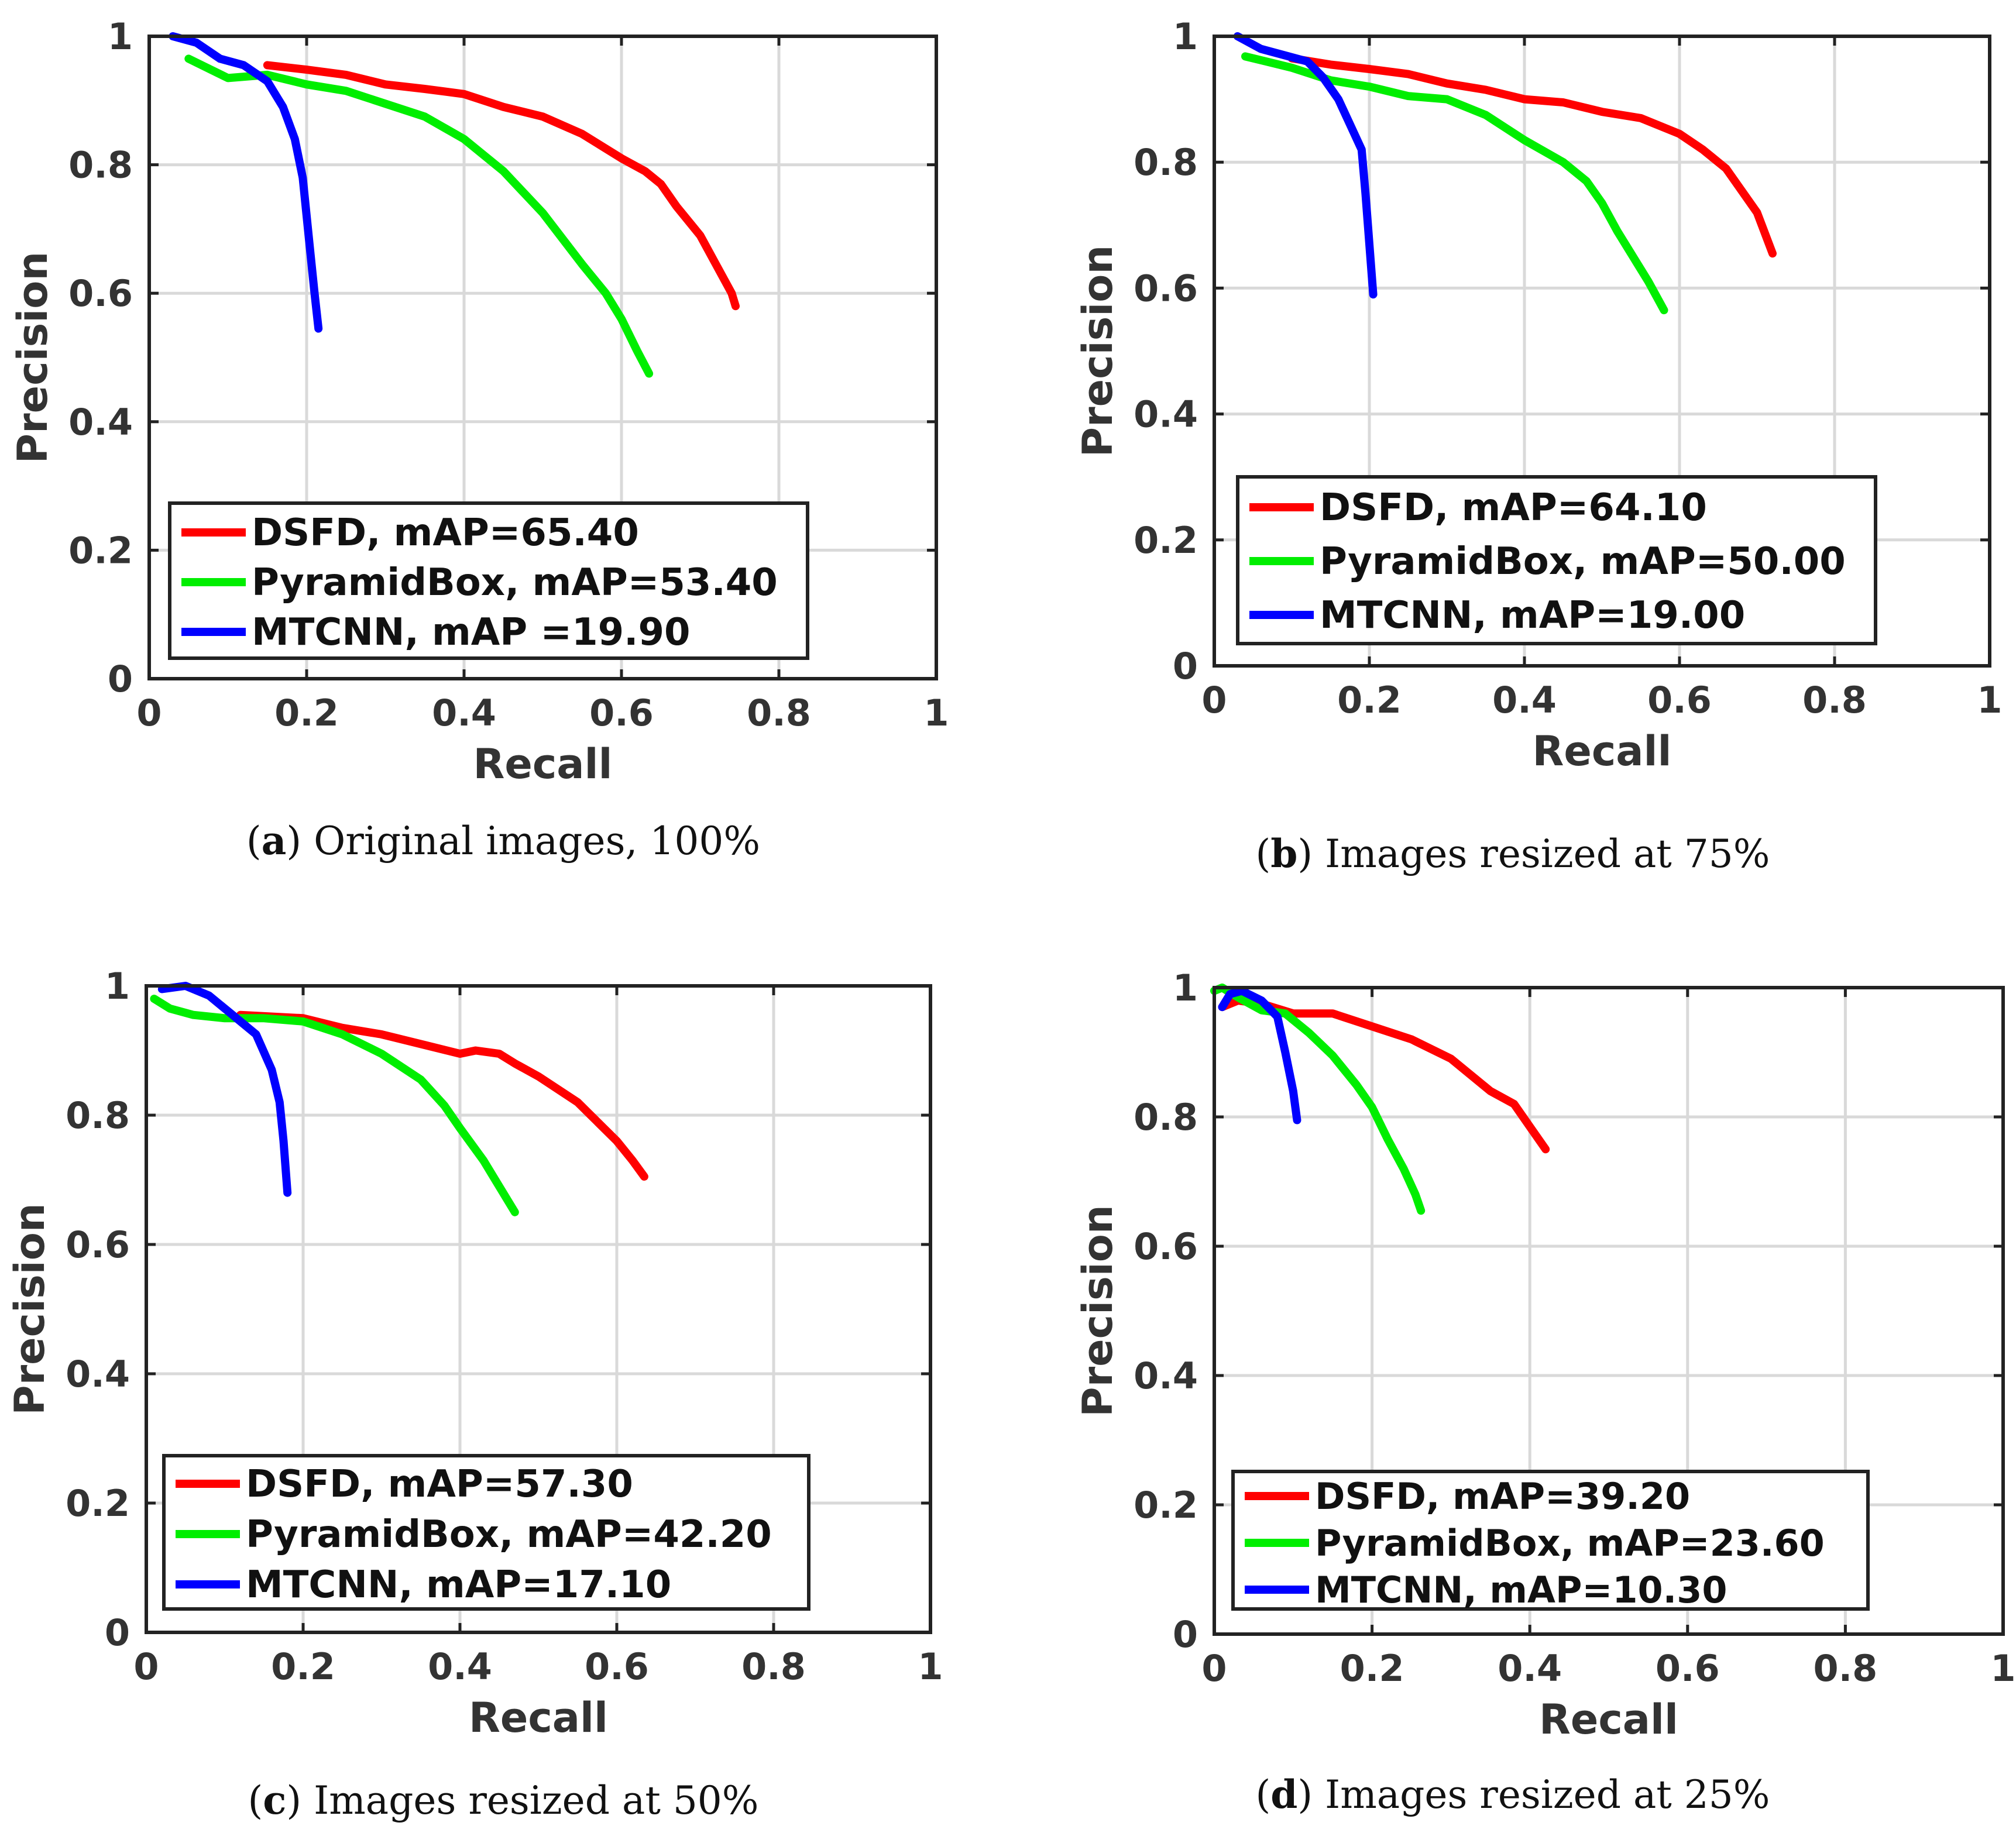 Image resolution: width=2016 pixels, height=1843 pixels. I want to click on legend-label-dsfd-d: DSFD, mAP=39.20, so click(1502, 1496).